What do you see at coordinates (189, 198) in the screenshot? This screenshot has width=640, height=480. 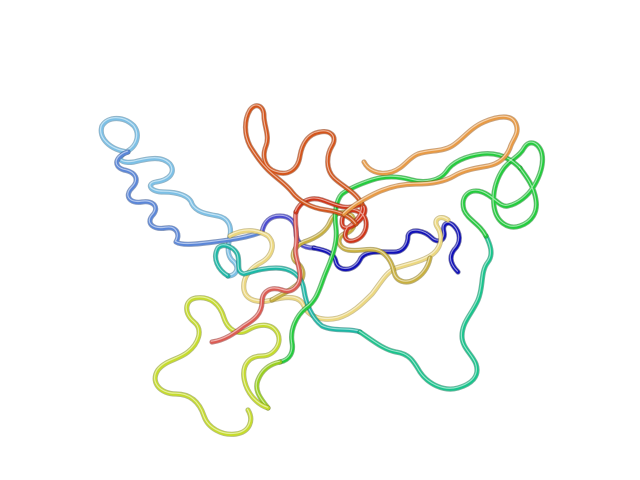 I see `segment-cornflower-helix` at bounding box center [189, 198].